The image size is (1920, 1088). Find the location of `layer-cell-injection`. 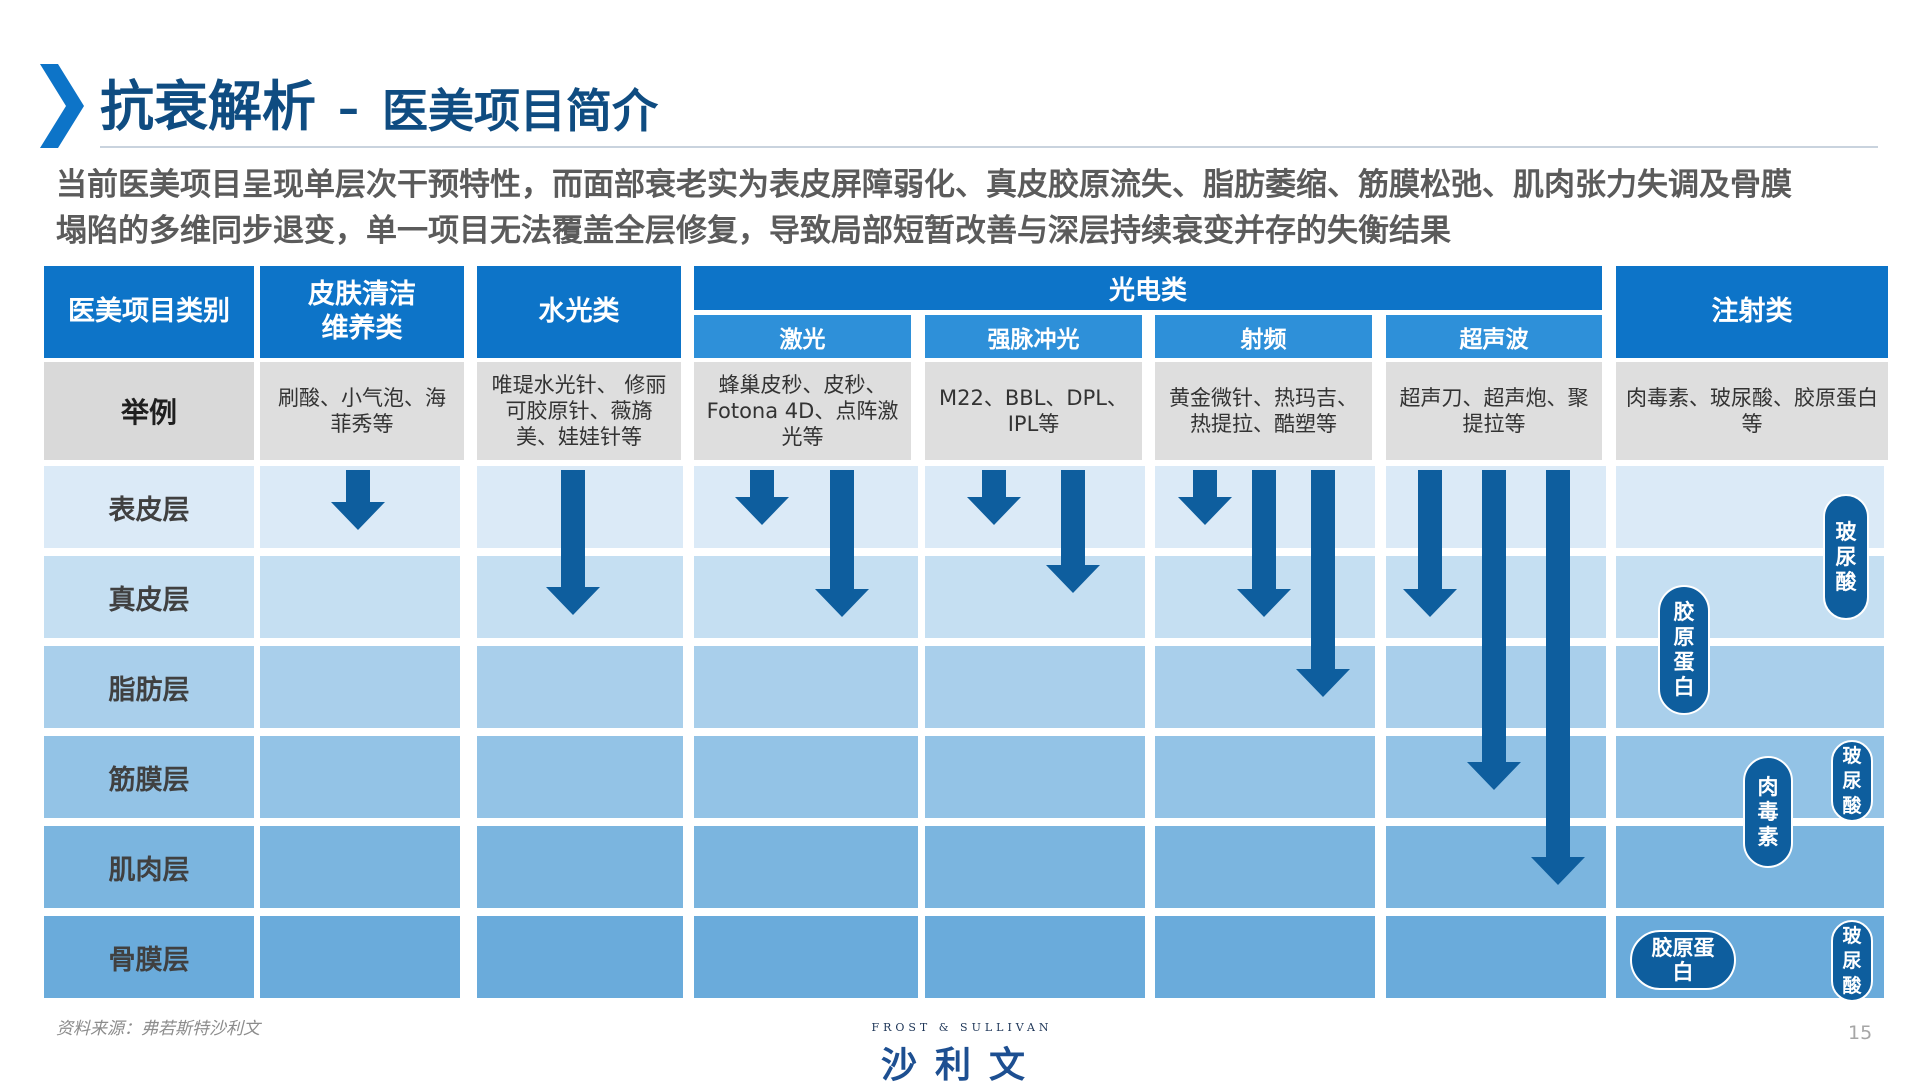

layer-cell-injection is located at coordinates (1750, 687).